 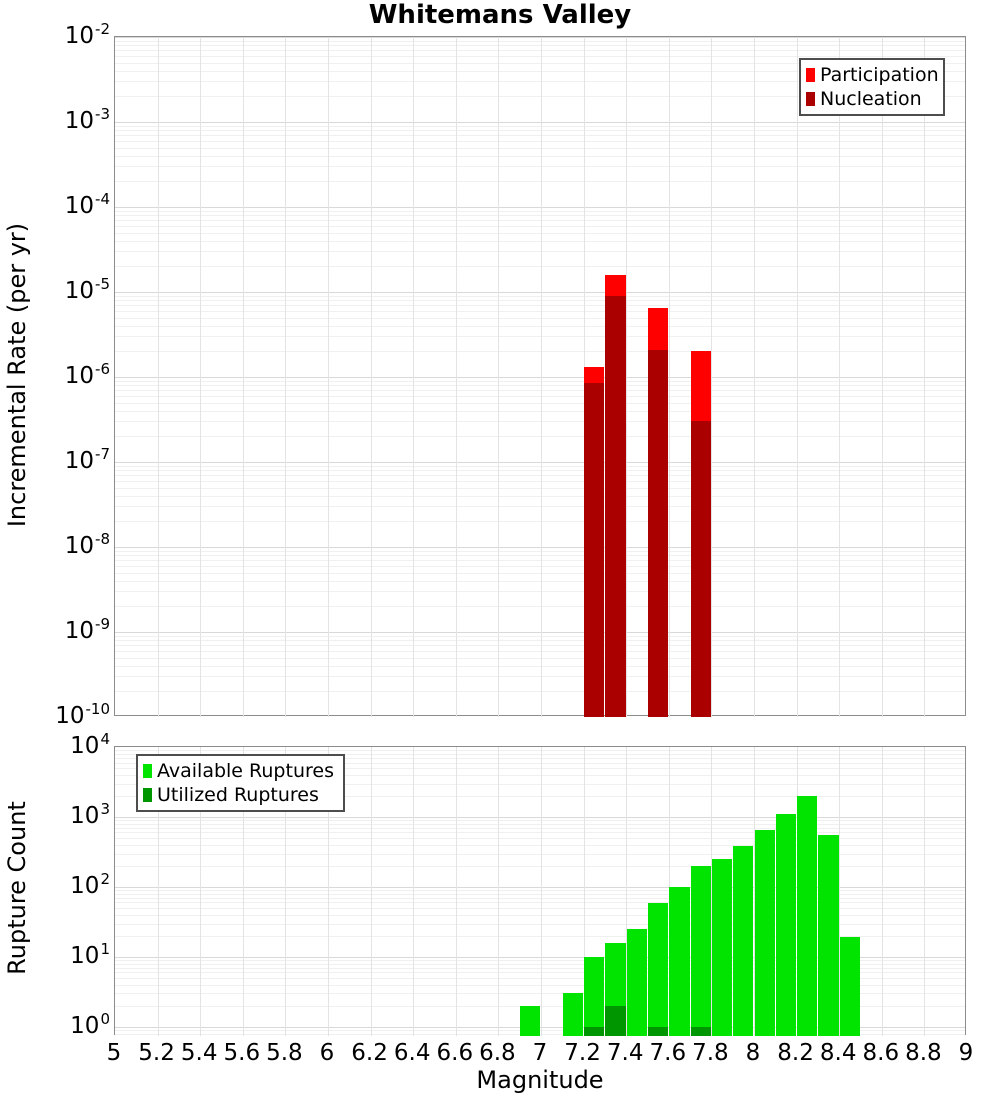 What do you see at coordinates (55, 630) in the screenshot?
I see `y-tick-label: 10-9` at bounding box center [55, 630].